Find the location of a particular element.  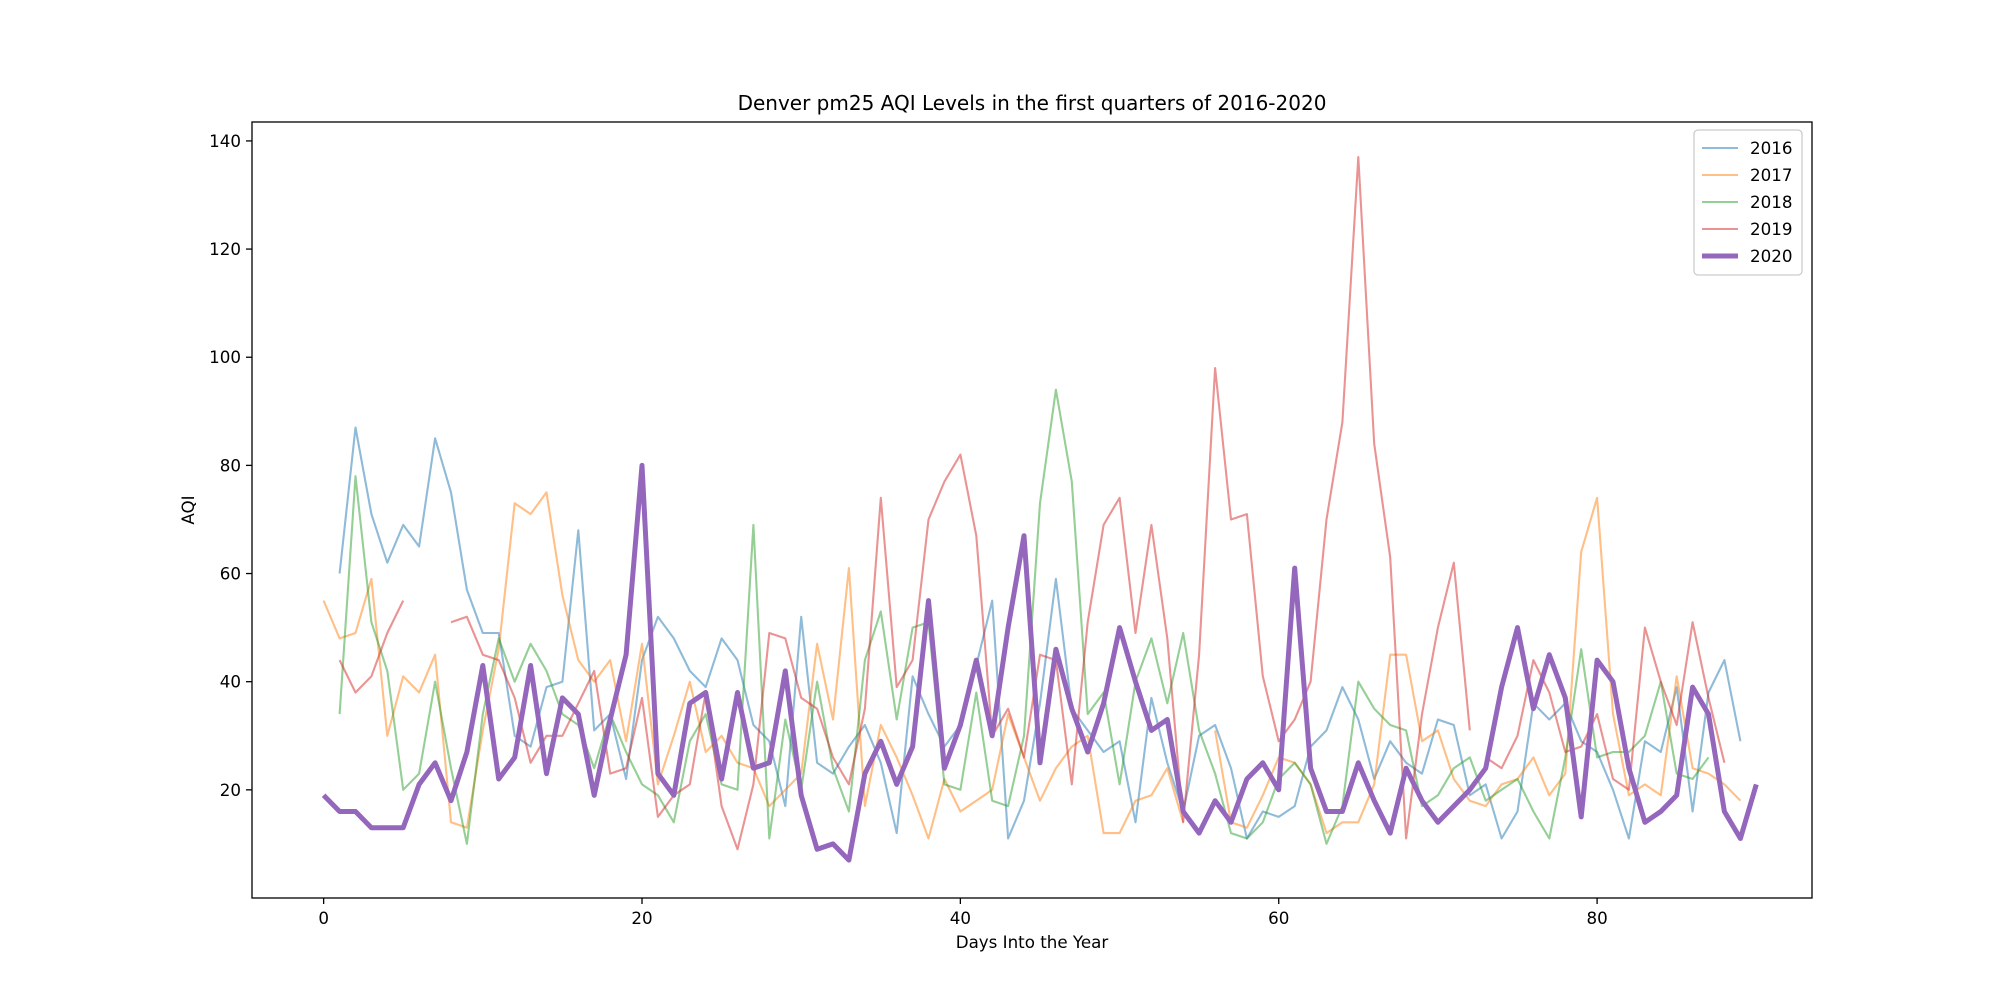

y-tick-label: 100 is located at coordinates (225, 357).